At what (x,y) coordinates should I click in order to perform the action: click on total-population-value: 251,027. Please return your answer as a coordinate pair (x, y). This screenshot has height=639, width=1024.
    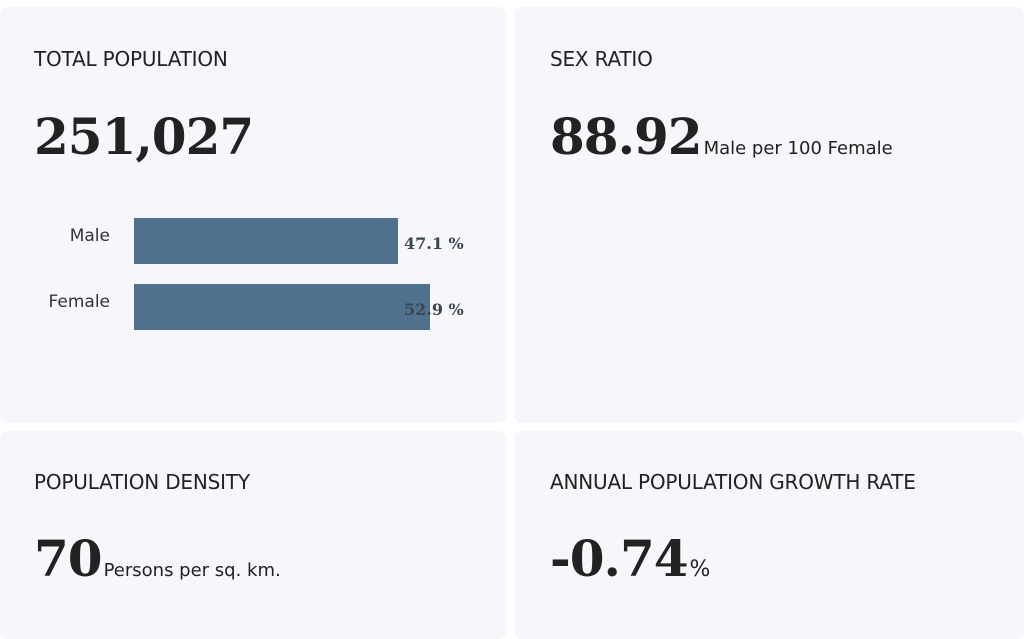
    Looking at the image, I should click on (144, 136).